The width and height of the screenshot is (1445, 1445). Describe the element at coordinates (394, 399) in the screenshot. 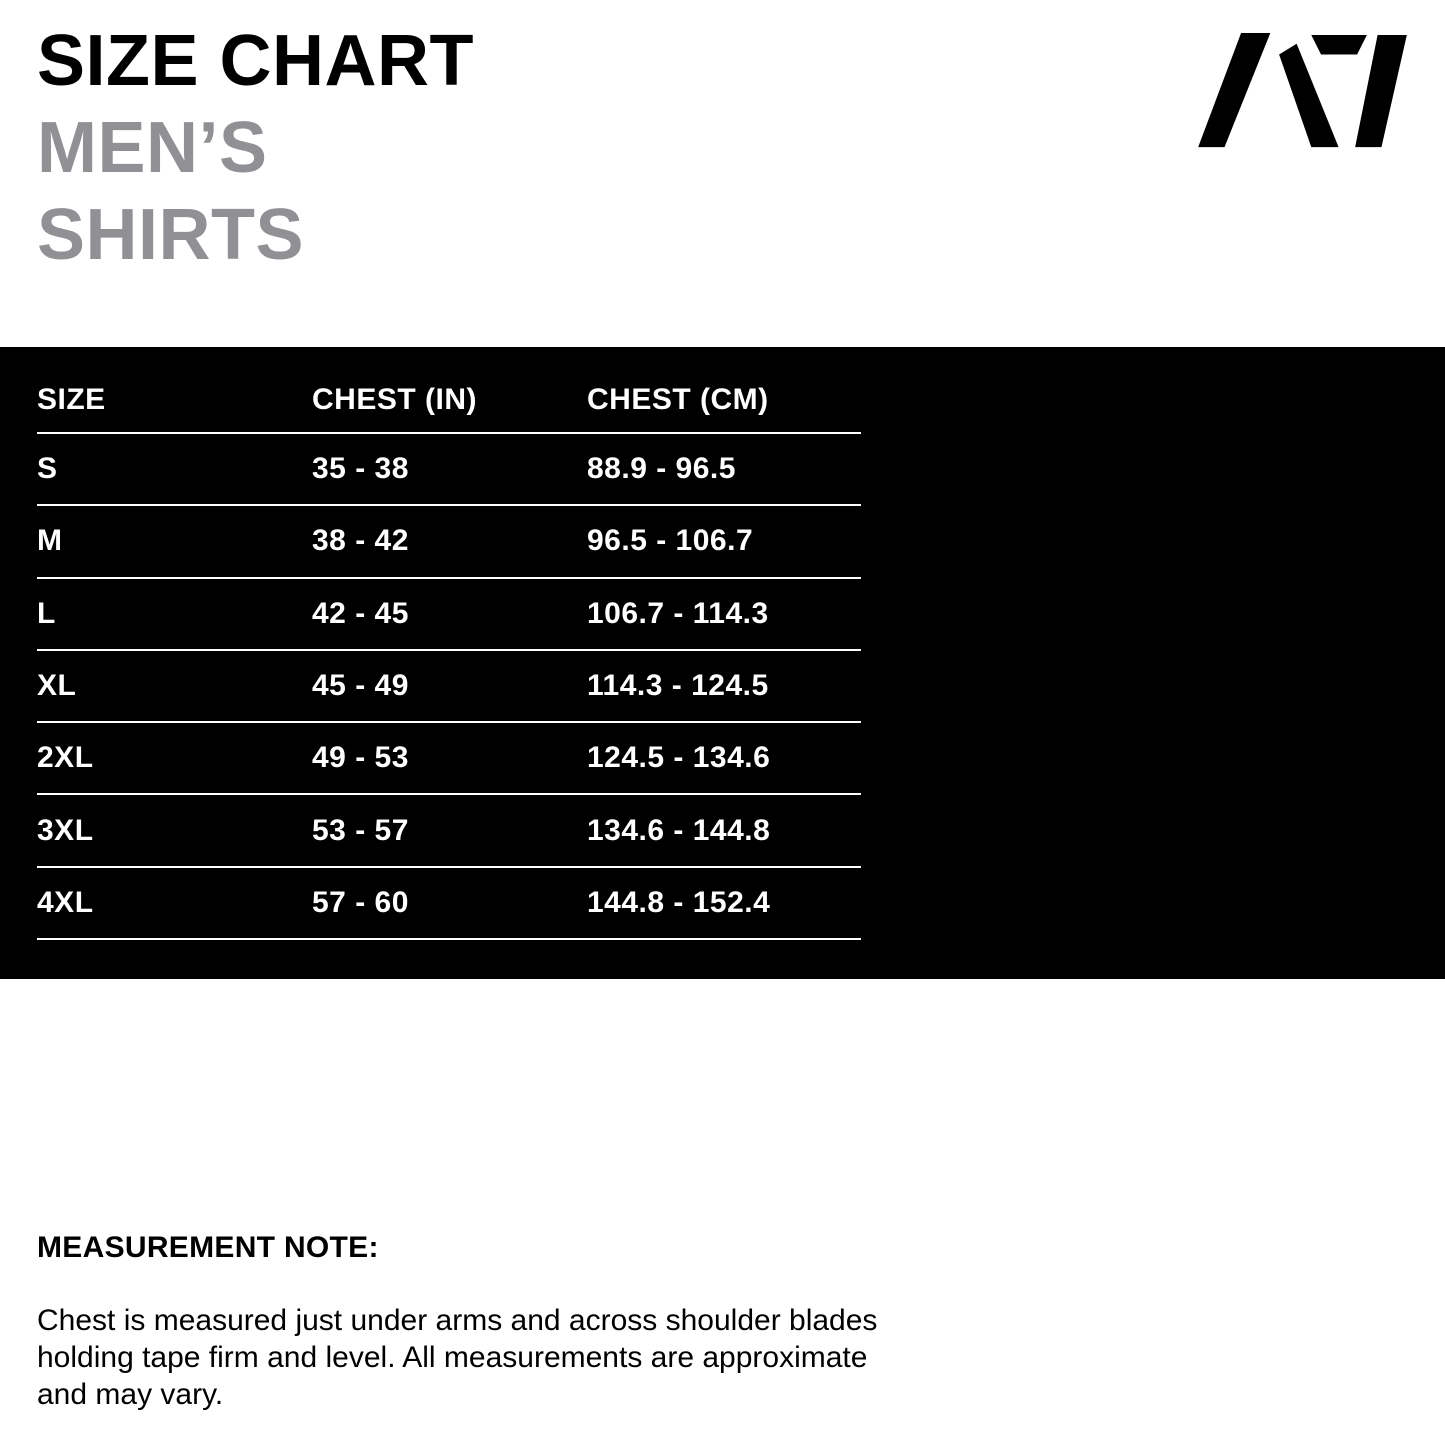

I see `column-header-chest-in: CHEST (IN)` at that location.